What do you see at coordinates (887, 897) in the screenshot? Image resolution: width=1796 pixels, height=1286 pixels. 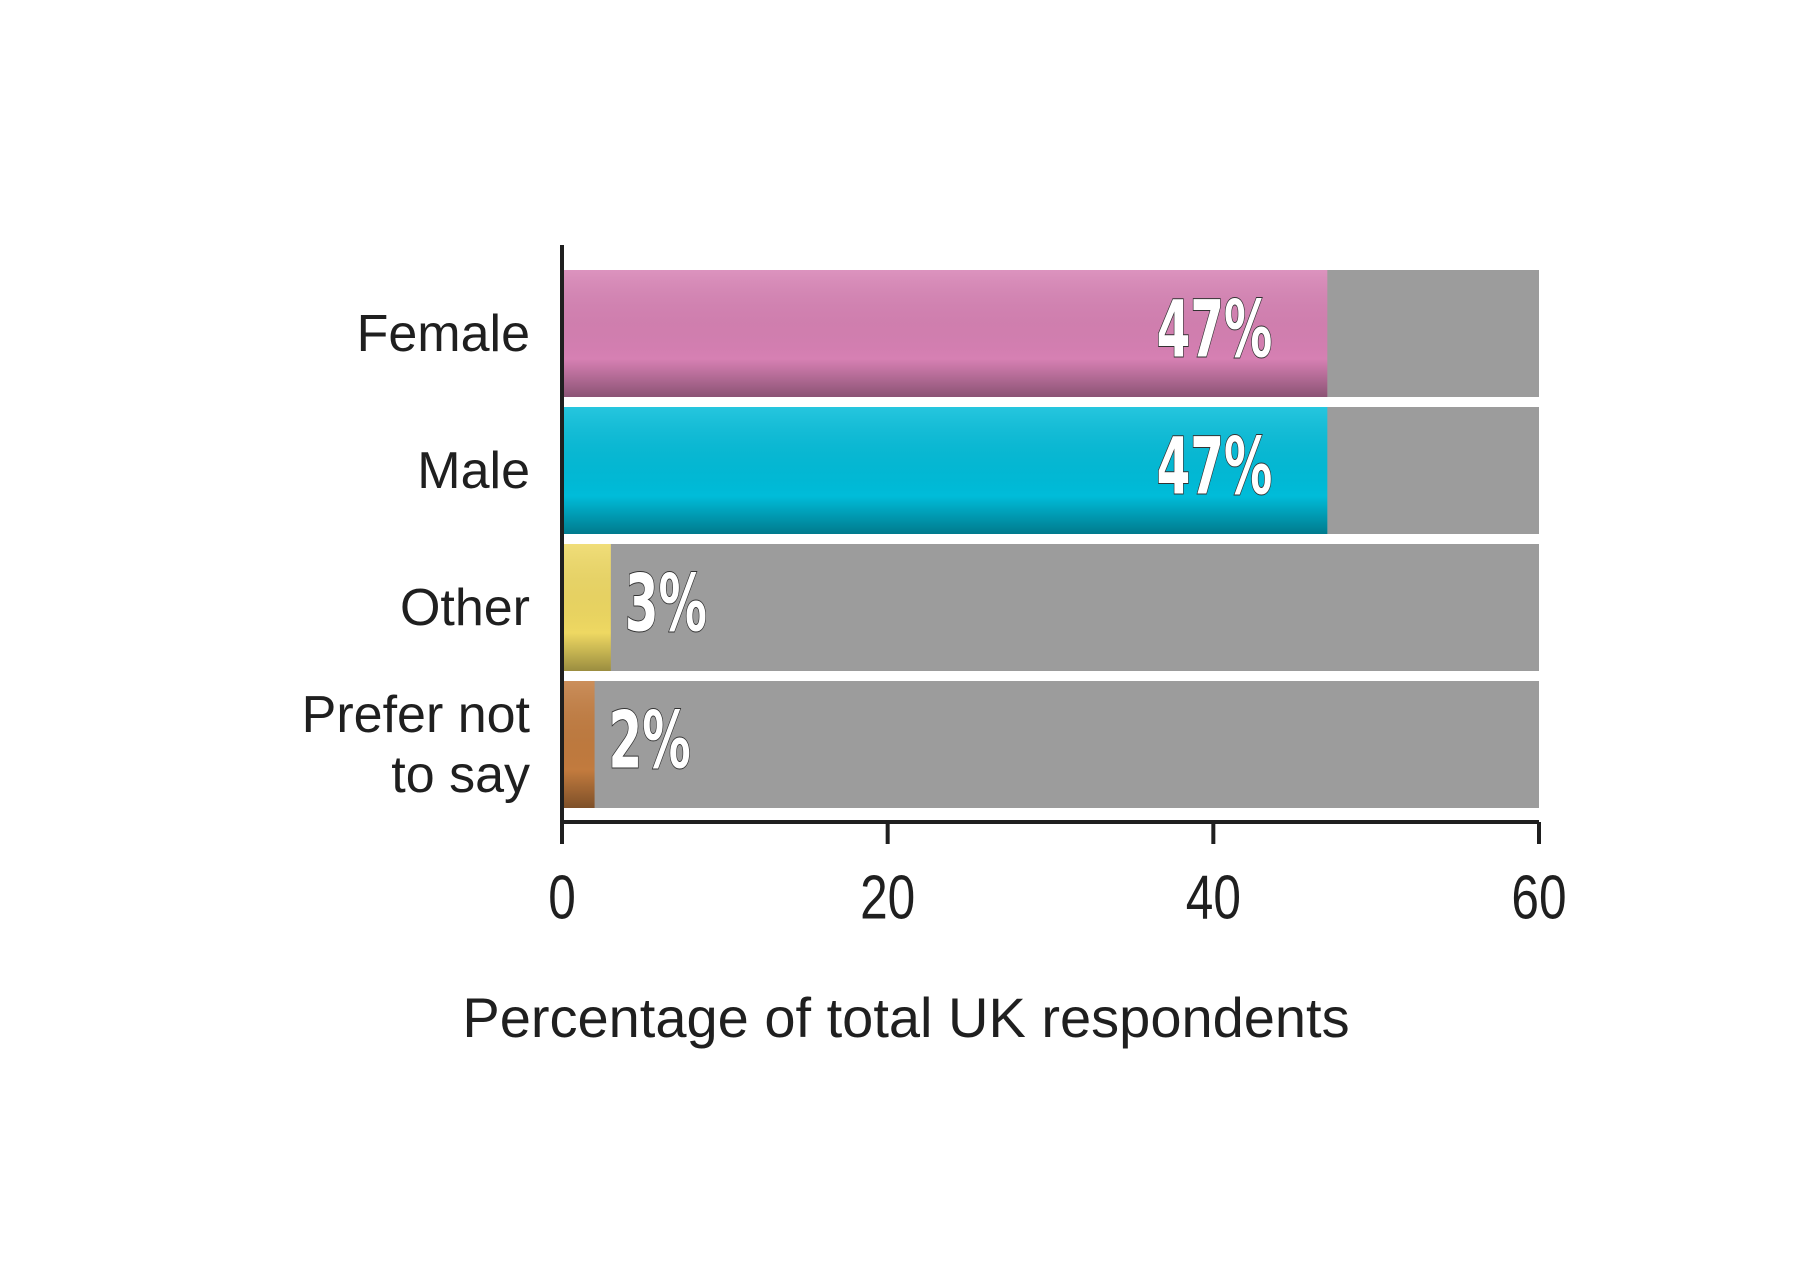 I see `x-tick-label: 20` at bounding box center [887, 897].